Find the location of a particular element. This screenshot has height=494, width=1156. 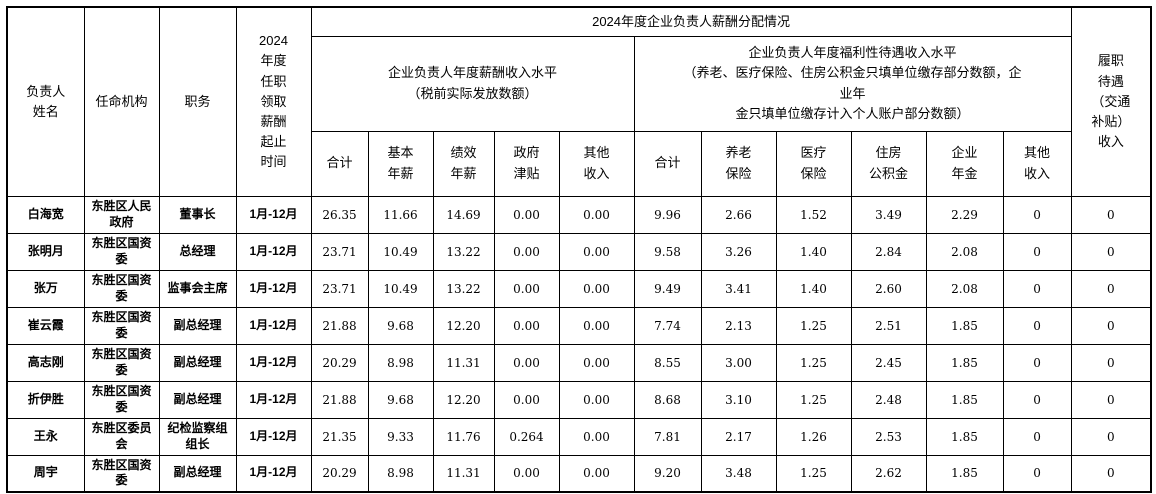

cell-pension: 3.10 is located at coordinates (738, 399).